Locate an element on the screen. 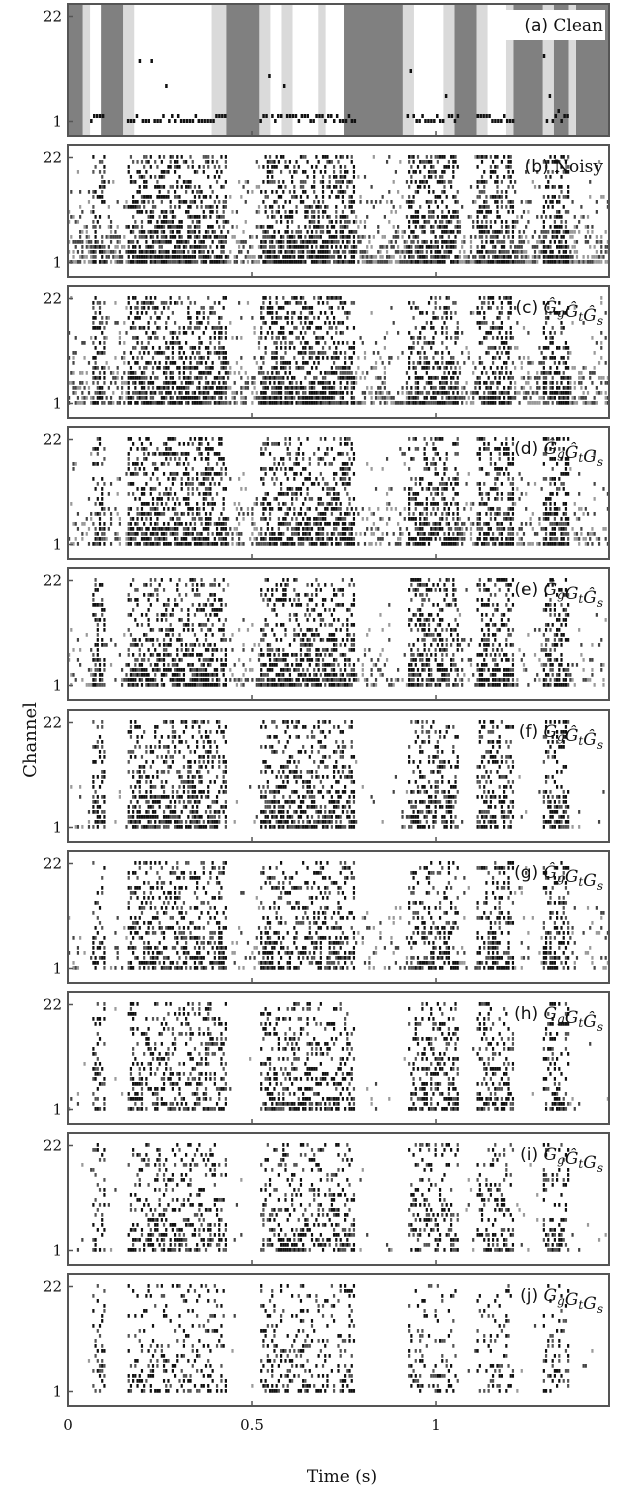  panel-d: 122(d) ĜgĜtGs is located at coordinates (326, 493).